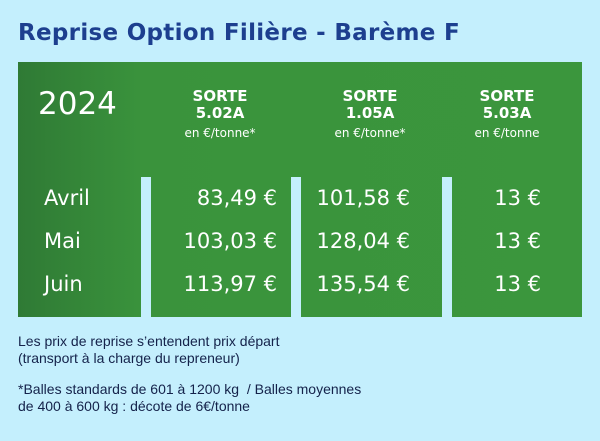 Image resolution: width=600 pixels, height=441 pixels. What do you see at coordinates (63, 284) in the screenshot?
I see `month-label: Juin` at bounding box center [63, 284].